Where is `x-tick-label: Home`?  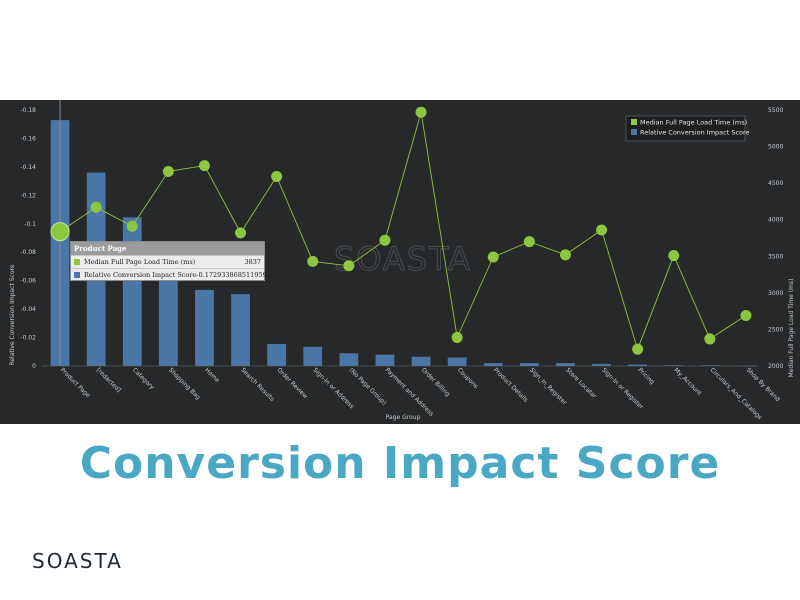 x-tick-label: Home is located at coordinates (212, 376).